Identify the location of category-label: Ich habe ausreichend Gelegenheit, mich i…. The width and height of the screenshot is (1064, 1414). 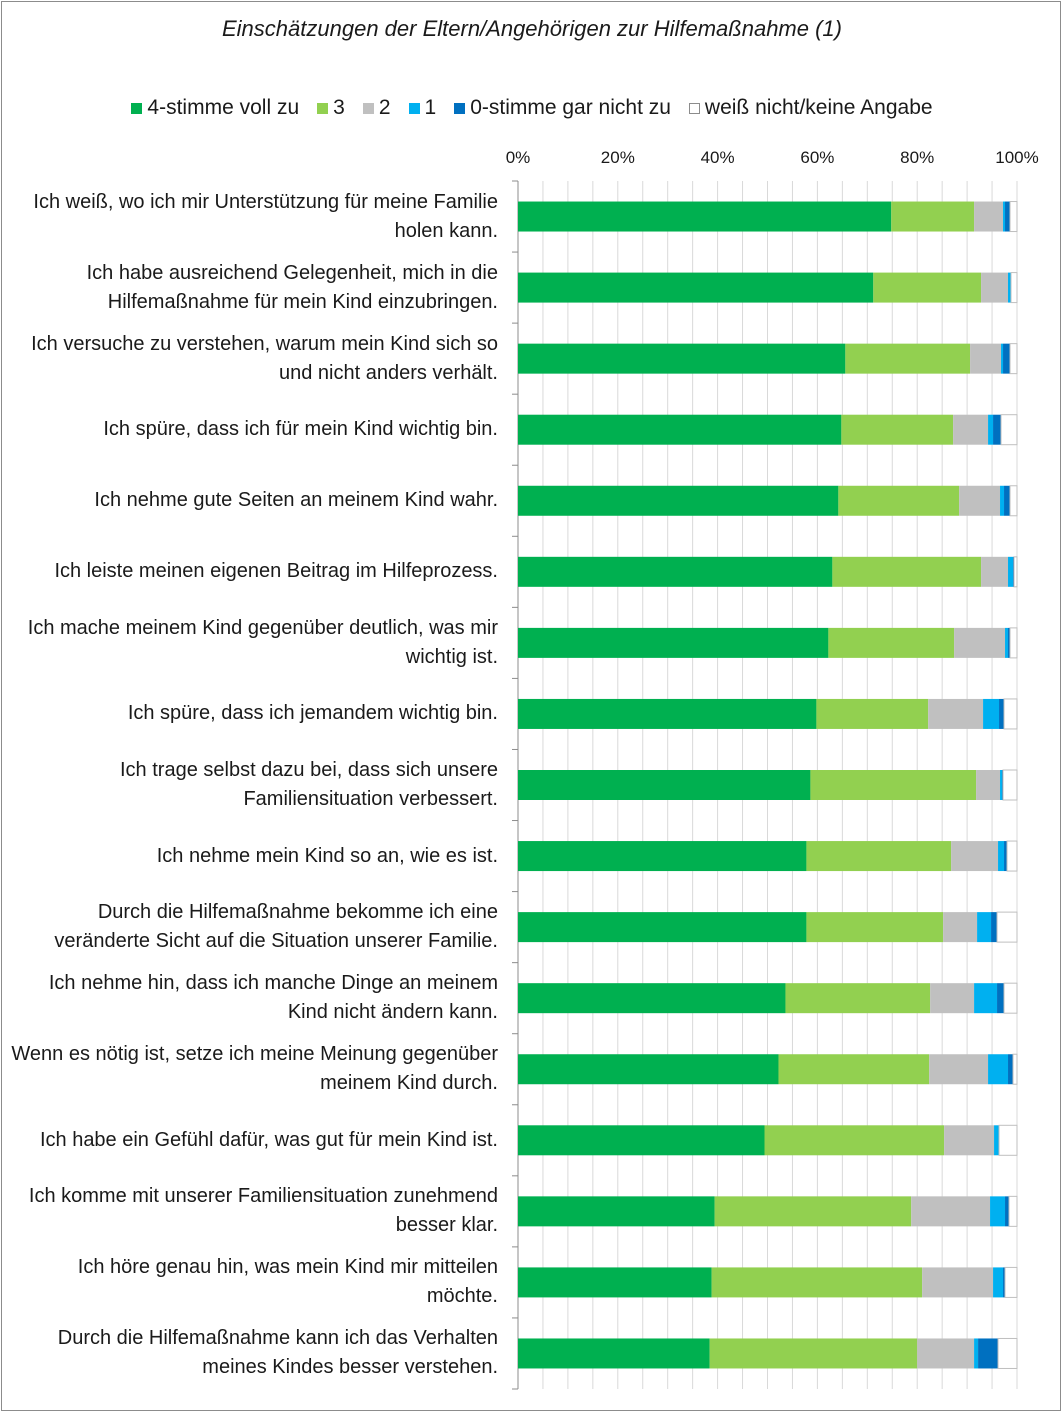
(292, 287).